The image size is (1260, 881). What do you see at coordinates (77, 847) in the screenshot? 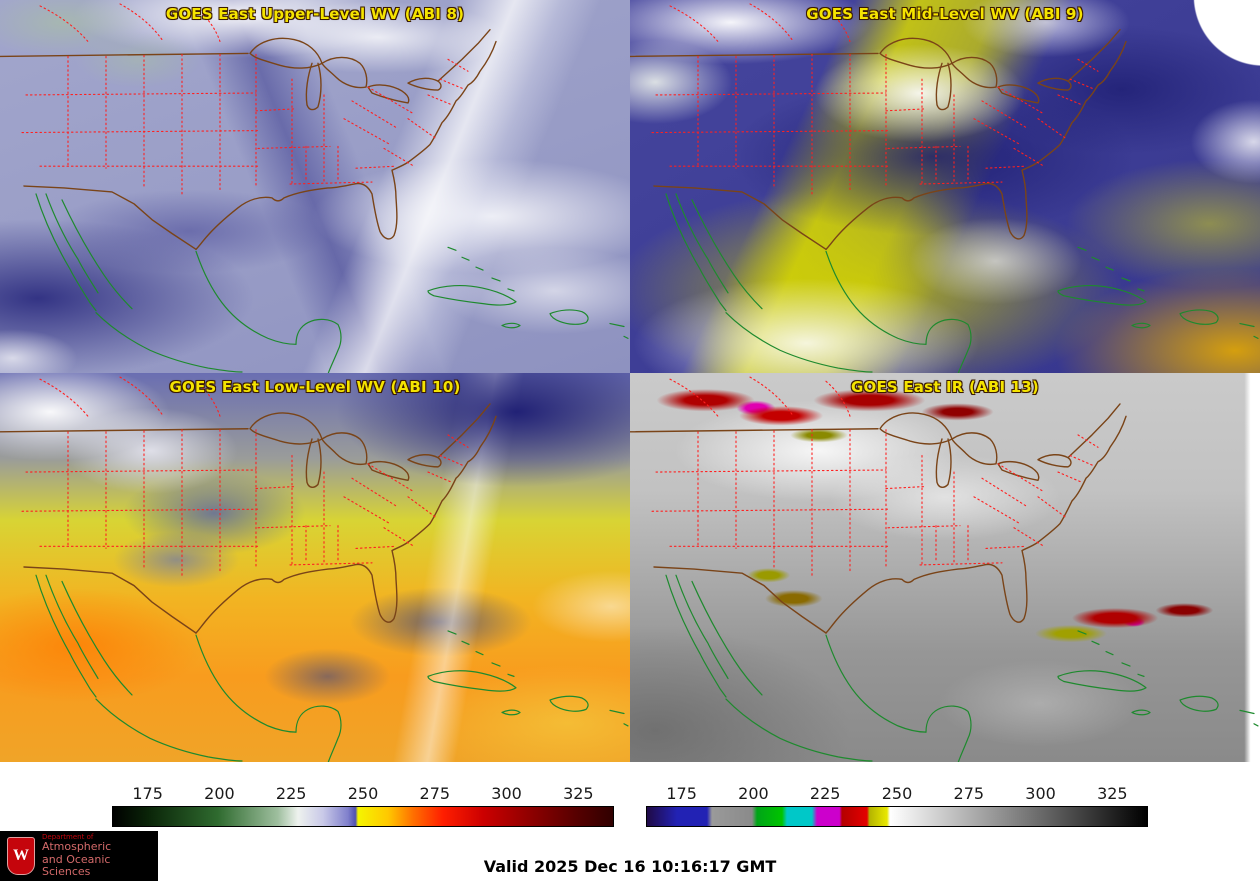
I see `logo-name-line1: Atmospheric` at bounding box center [77, 847].